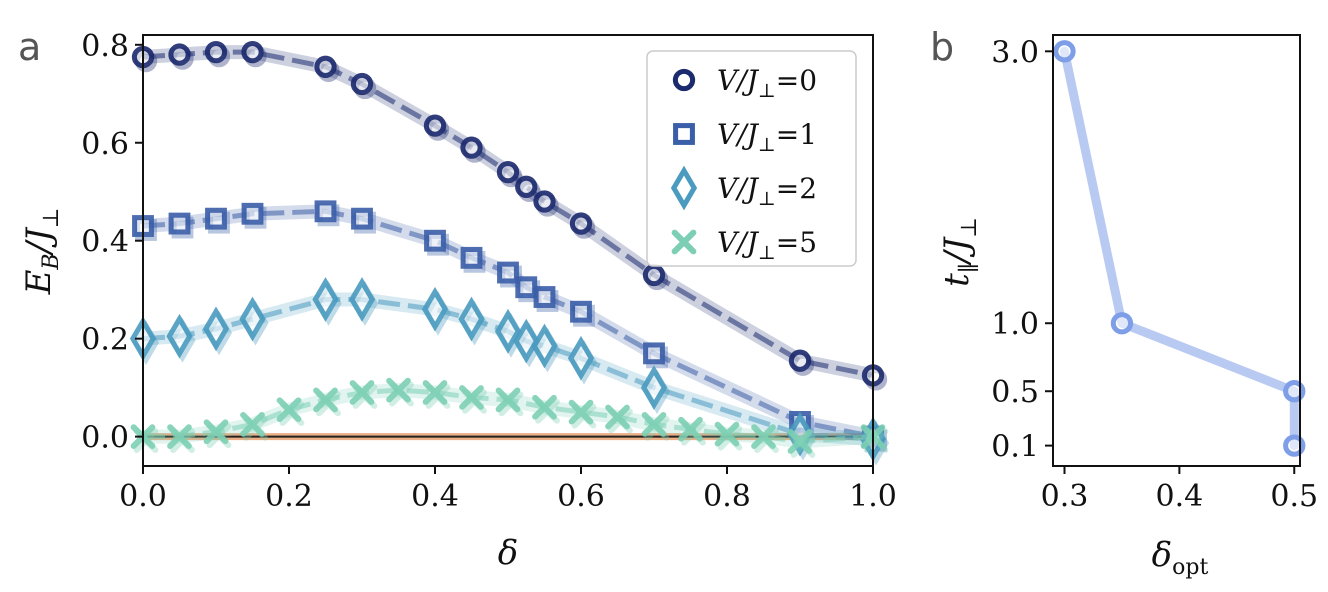 This screenshot has height=592, width=1328. What do you see at coordinates (1190, 567) in the screenshot?
I see `xlabel-b-sub: opt` at bounding box center [1190, 567].